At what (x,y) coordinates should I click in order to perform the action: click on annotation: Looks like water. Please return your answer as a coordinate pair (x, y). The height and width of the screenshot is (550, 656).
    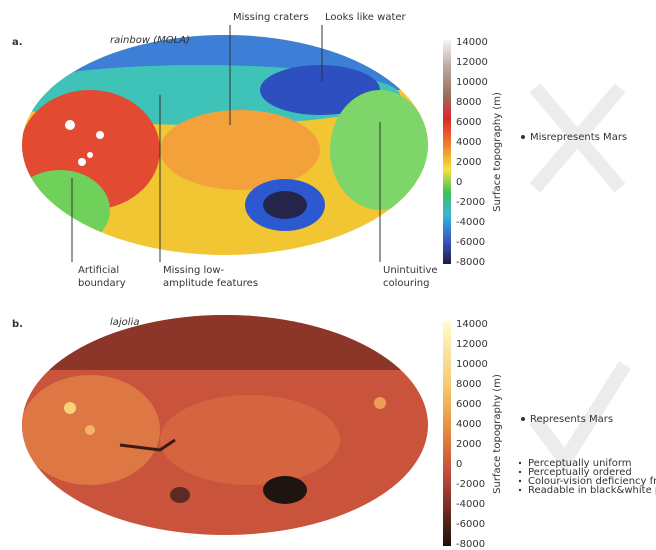
    Looking at the image, I should click on (366, 17).